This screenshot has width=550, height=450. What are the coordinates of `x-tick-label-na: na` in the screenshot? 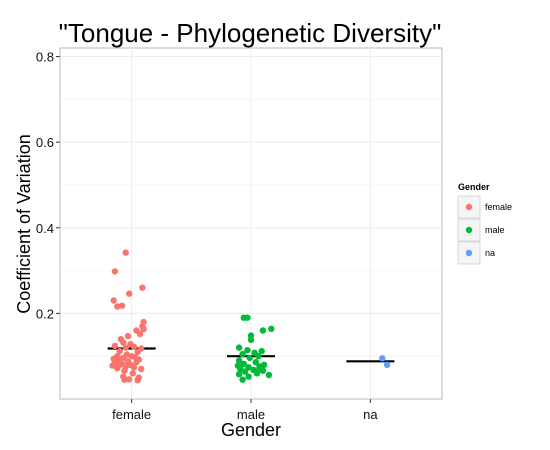 It's located at (370, 414).